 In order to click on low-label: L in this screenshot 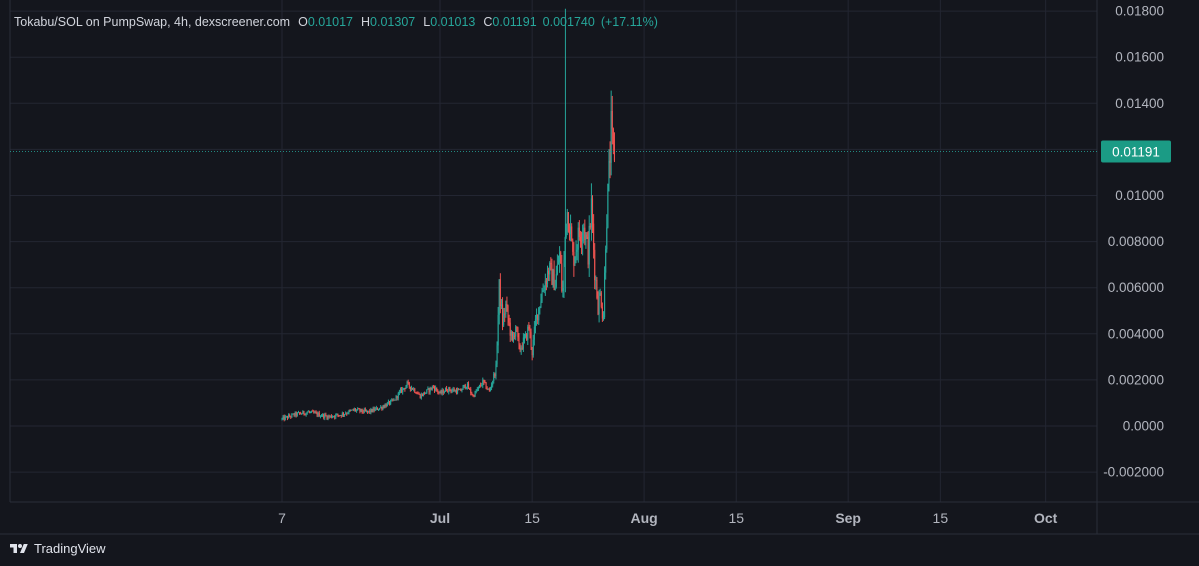, I will do `click(427, 22)`.